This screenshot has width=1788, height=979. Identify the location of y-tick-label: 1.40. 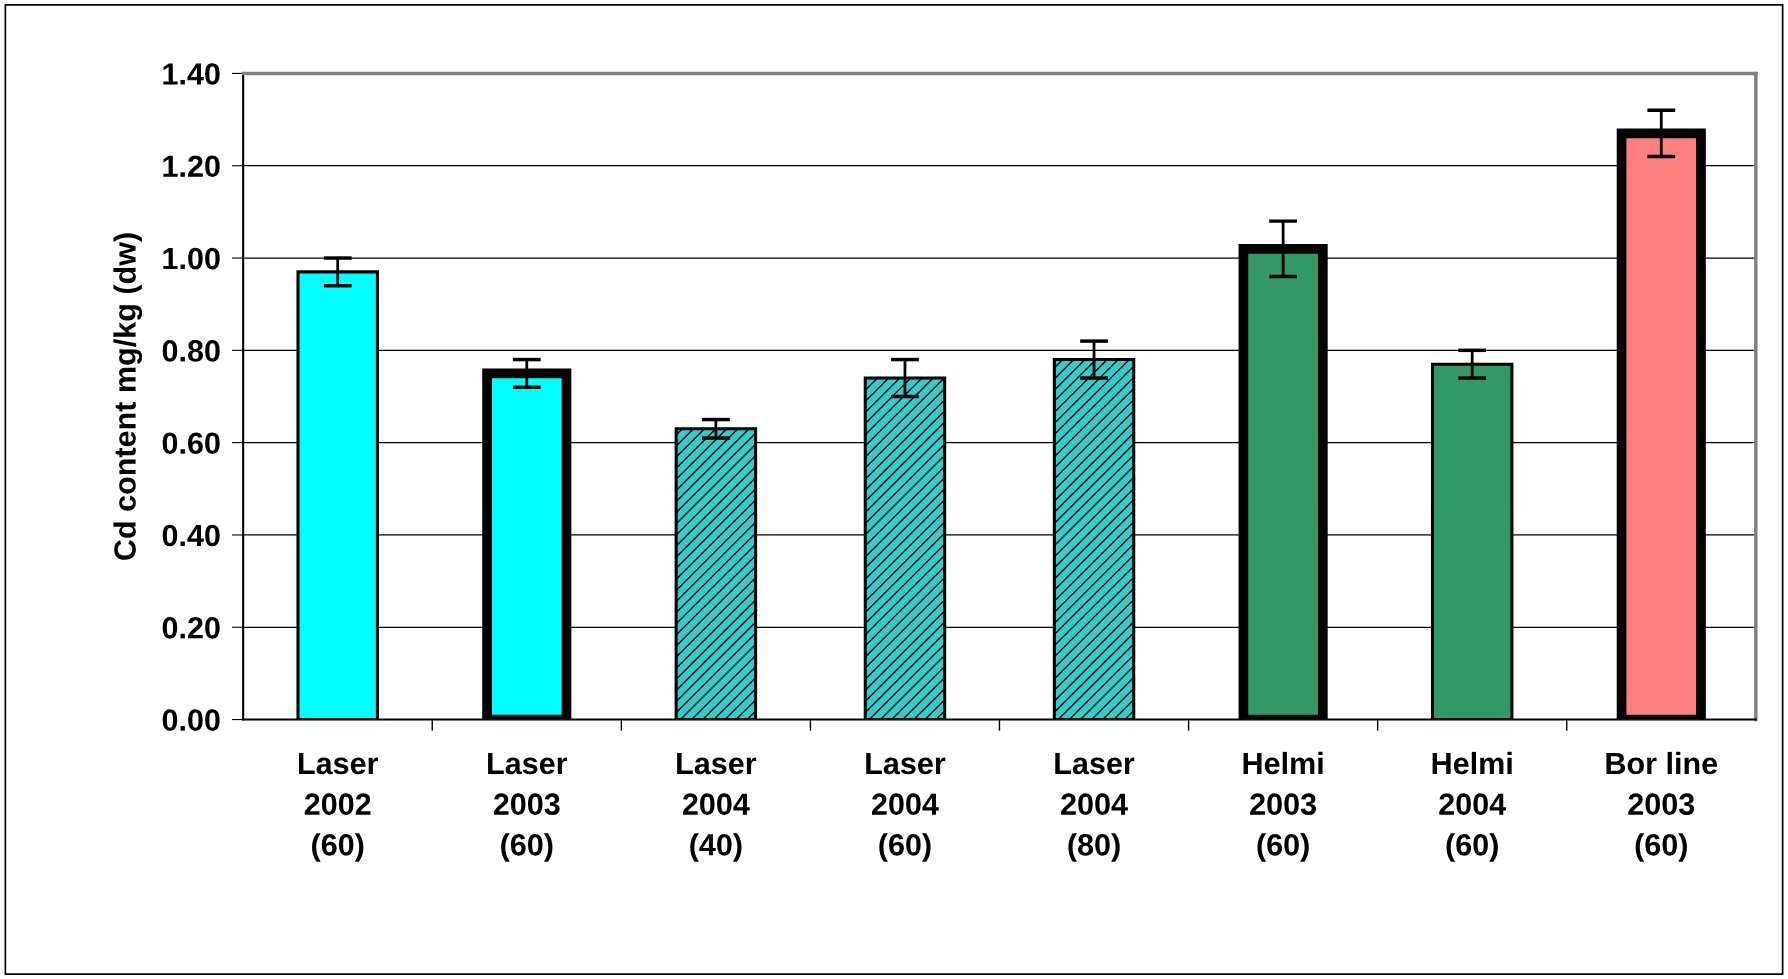
(191, 74).